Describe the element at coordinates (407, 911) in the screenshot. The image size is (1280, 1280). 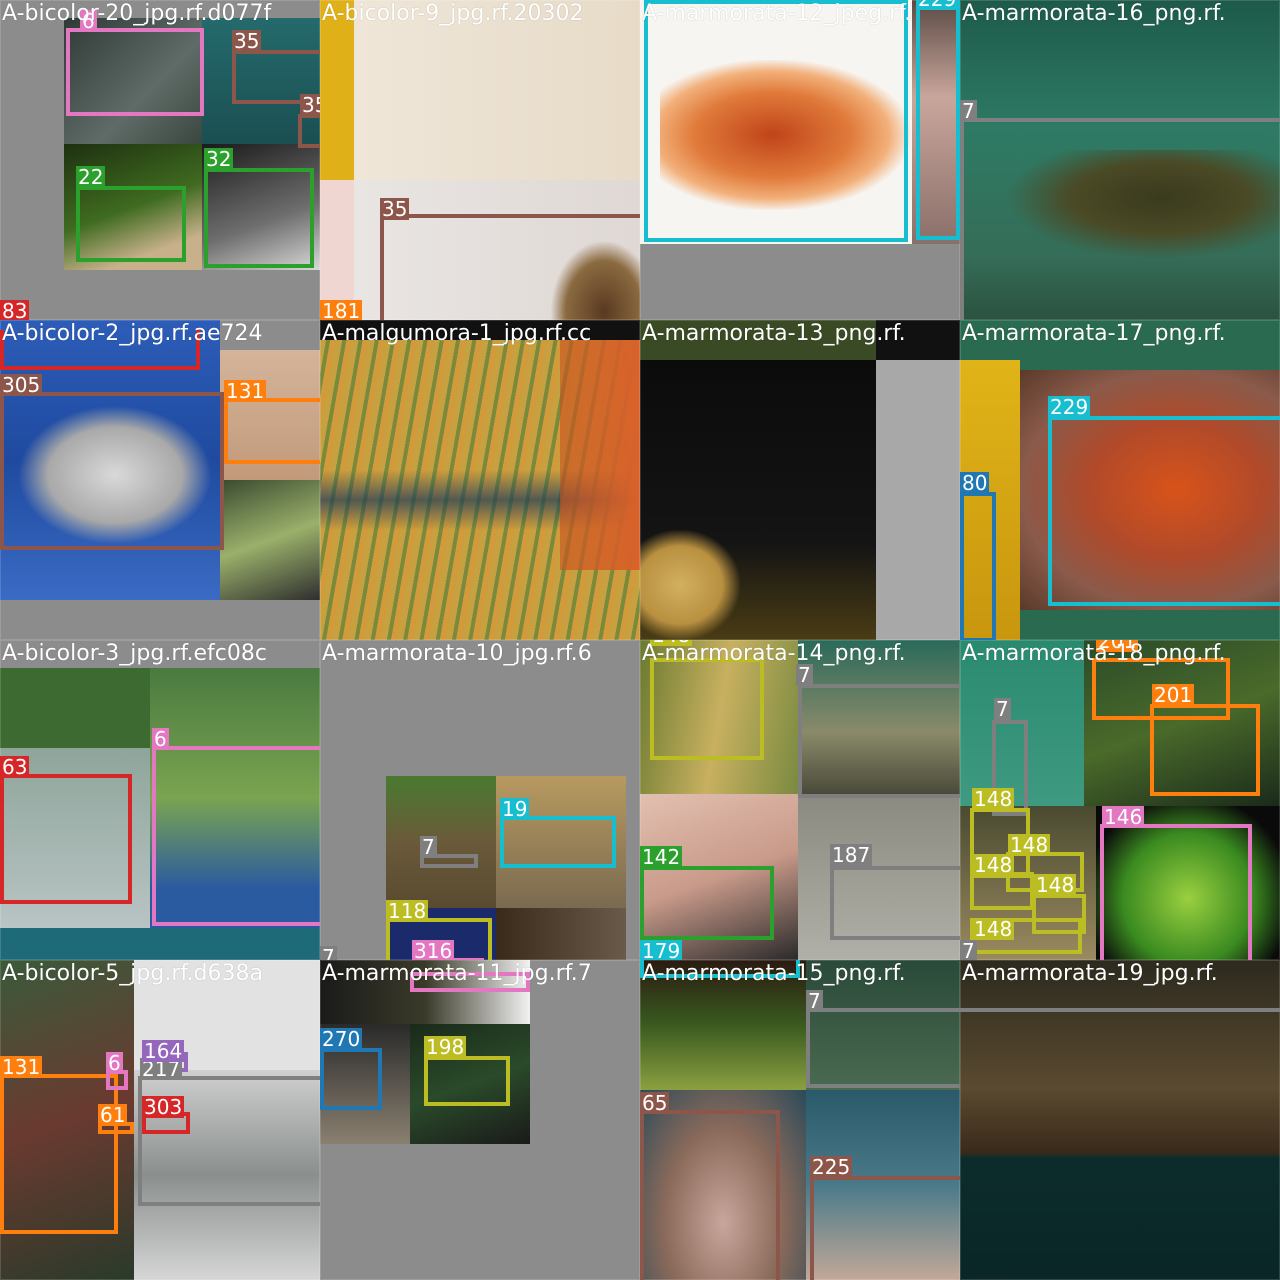
I see `box-label: 118` at that location.